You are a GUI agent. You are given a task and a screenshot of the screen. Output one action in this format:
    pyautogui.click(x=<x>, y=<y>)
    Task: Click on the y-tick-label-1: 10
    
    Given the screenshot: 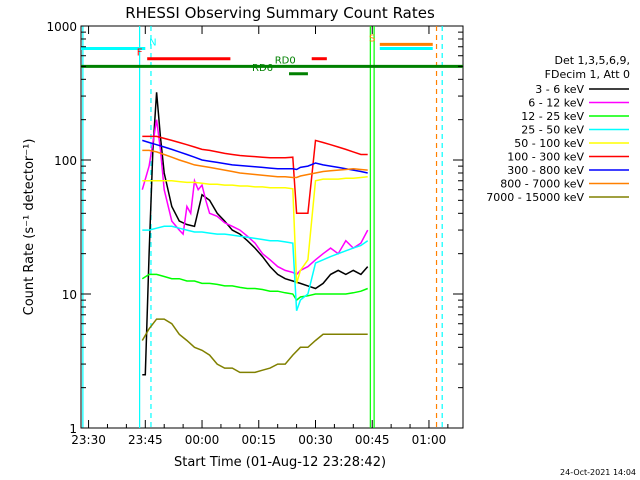 What is the action you would take?
    pyautogui.click(x=69, y=295)
    